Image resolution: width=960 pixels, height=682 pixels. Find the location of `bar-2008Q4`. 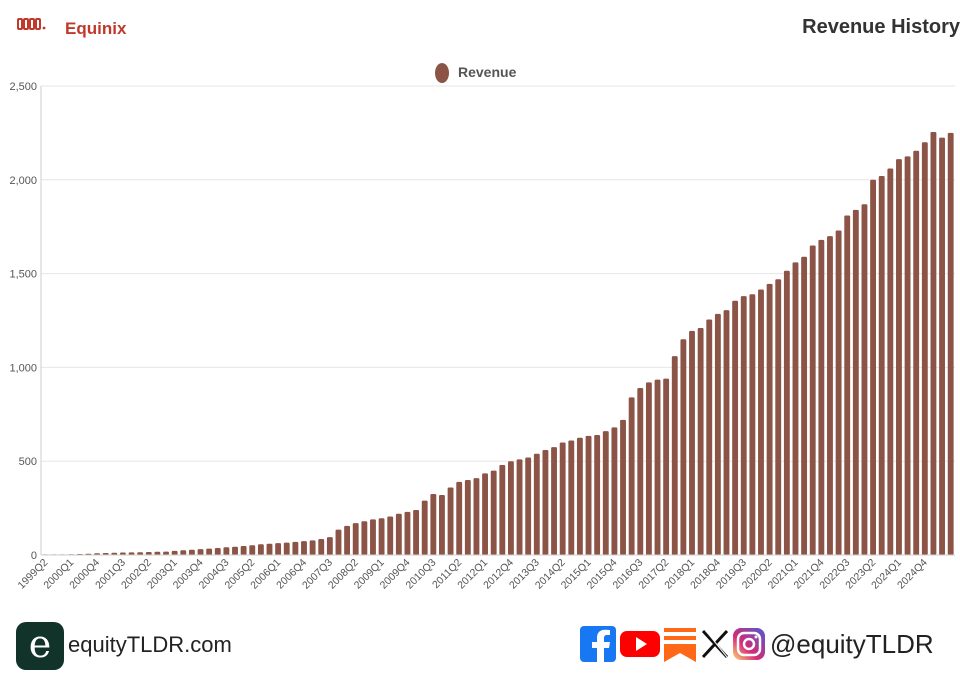

bar-2008Q4 is located at coordinates (373, 537).